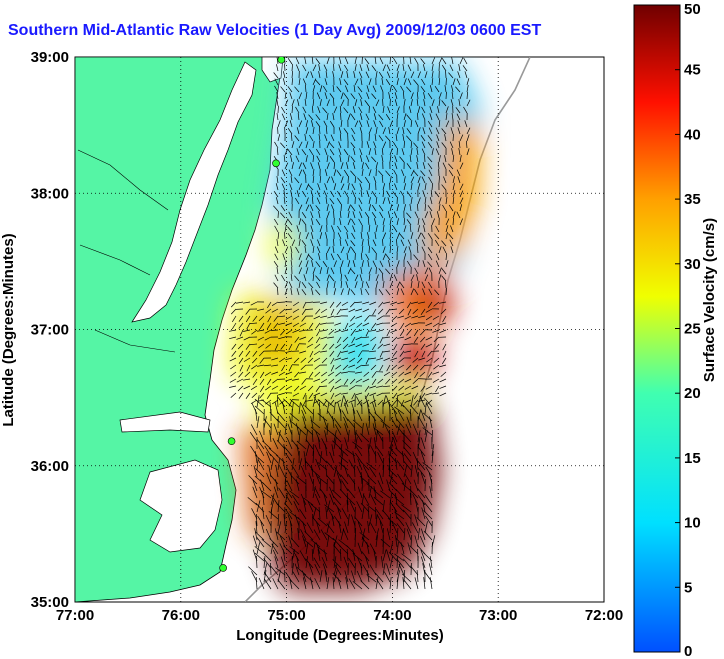 The height and width of the screenshot is (659, 724). Describe the element at coordinates (339, 615) in the screenshot. I see `x-axis-ticks: 77:00 76:00 75:00 74:00 73:00 72:00` at that location.